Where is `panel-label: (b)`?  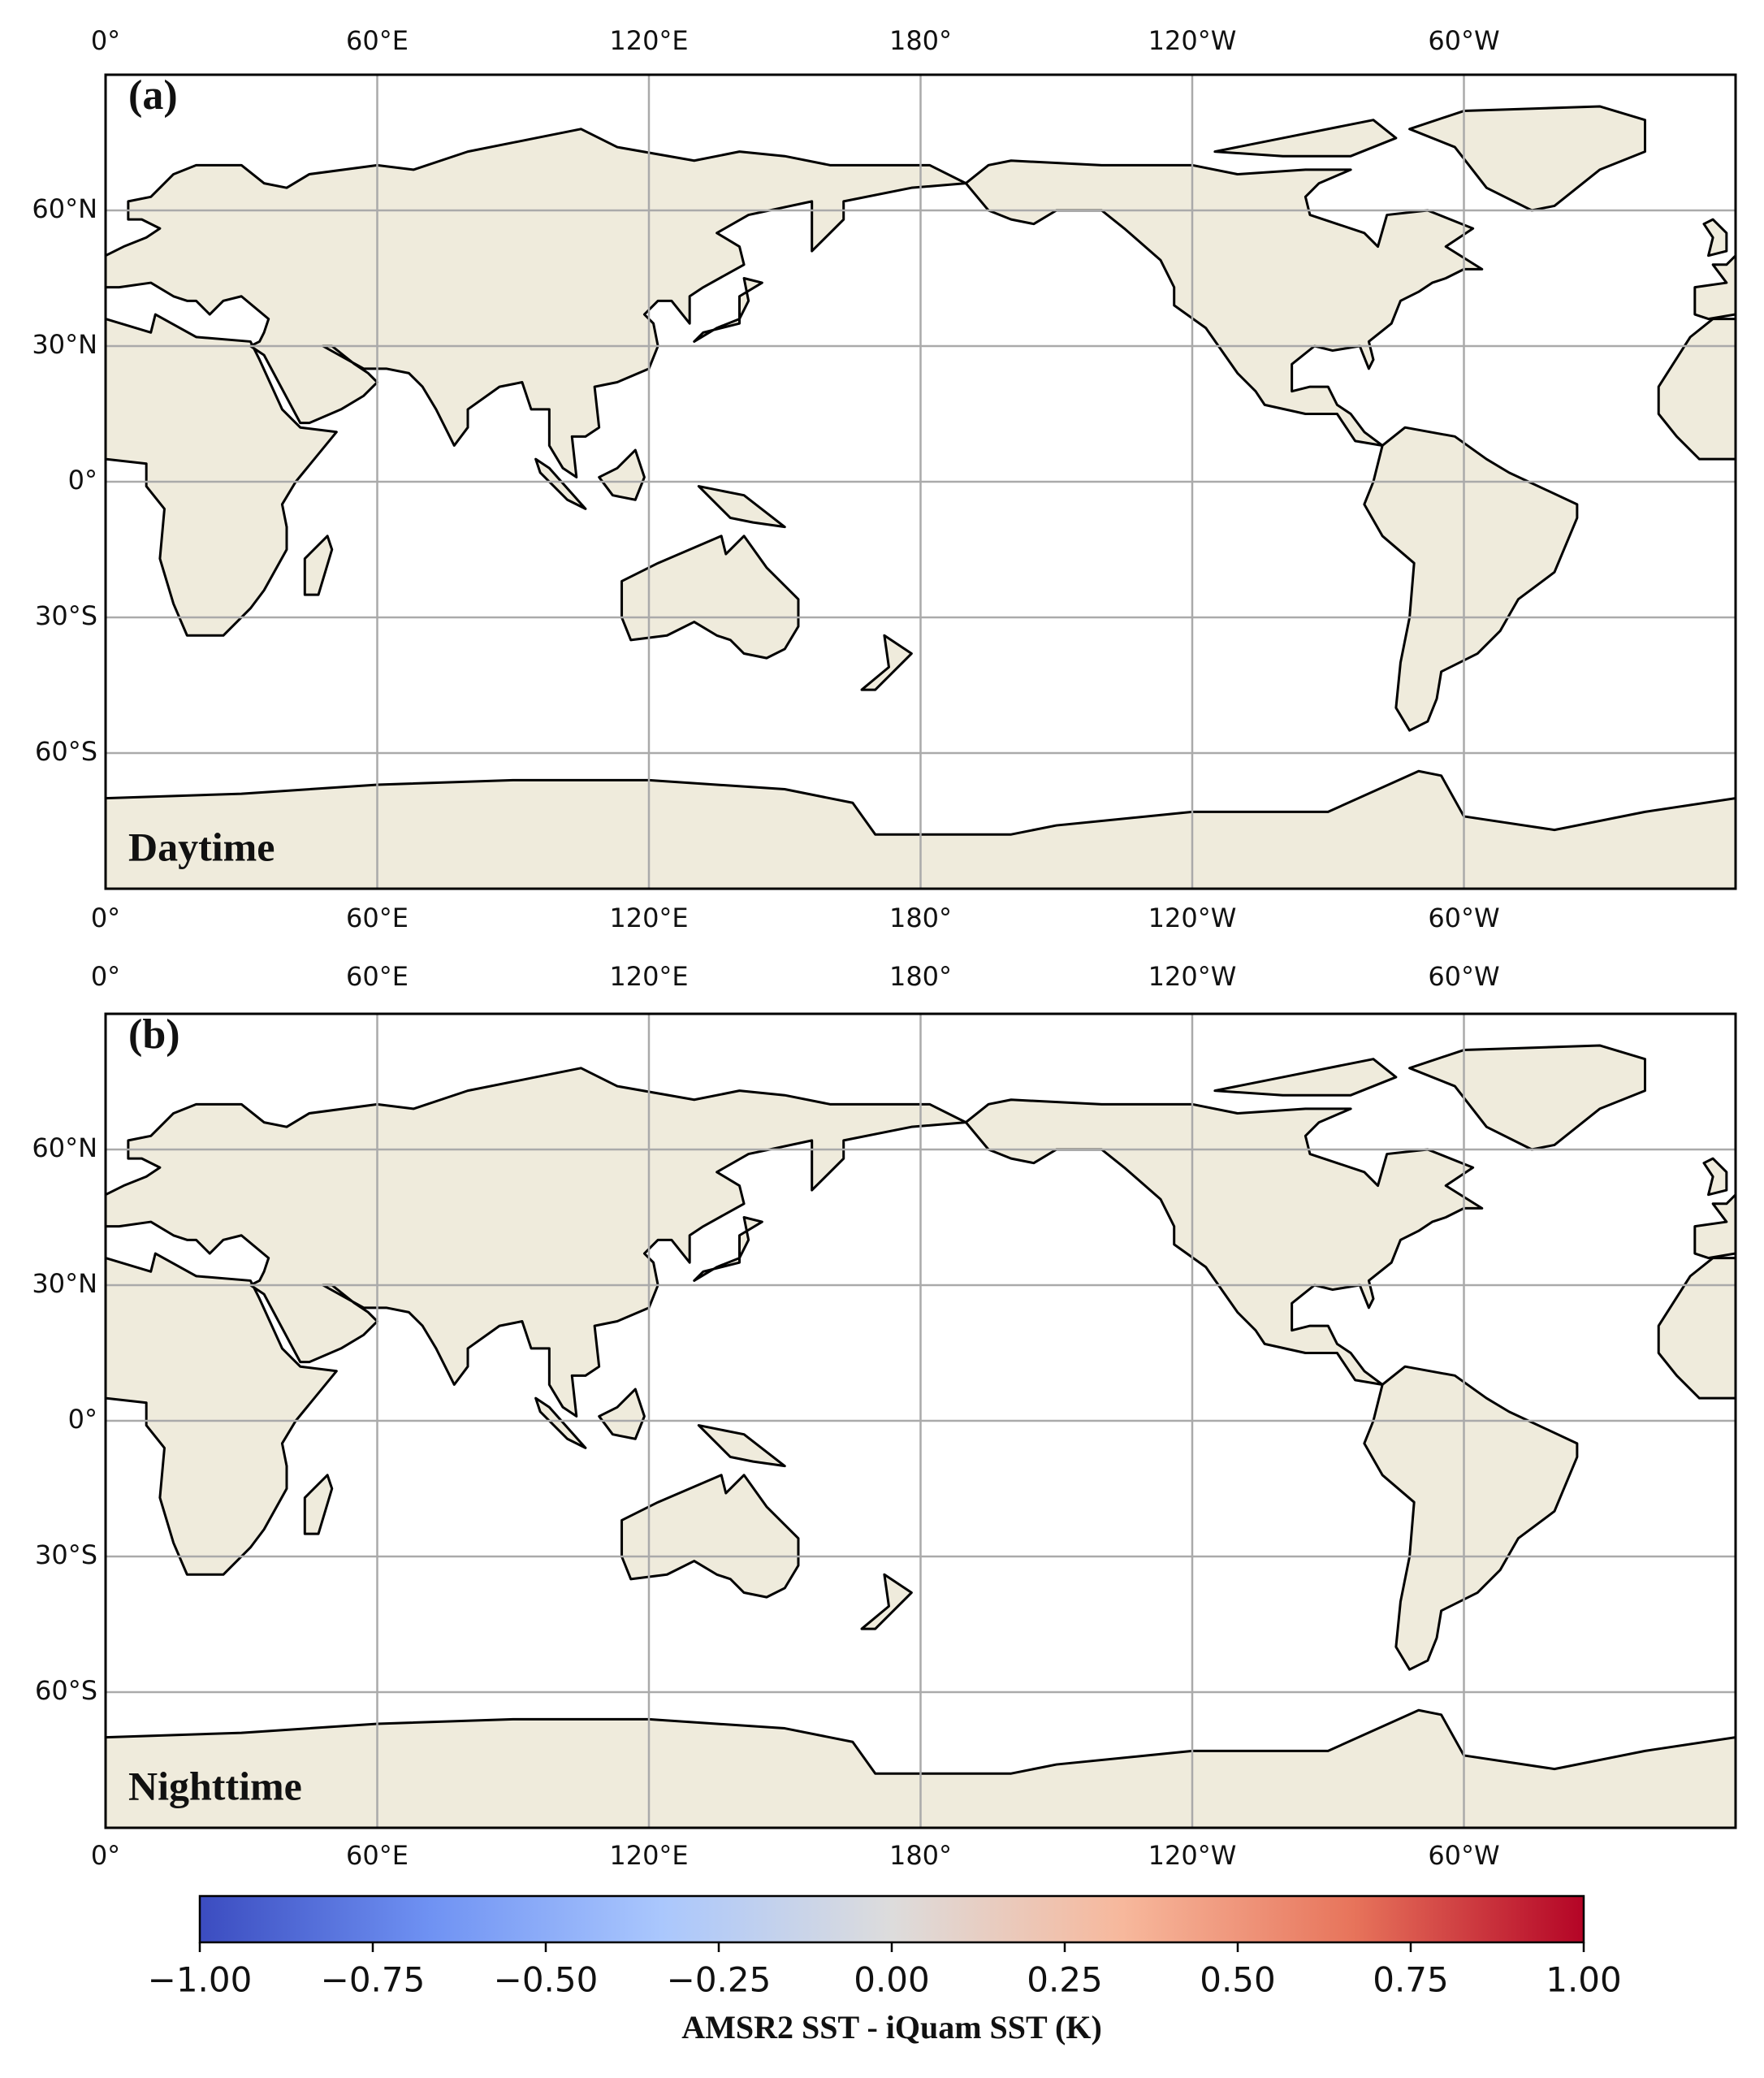
panel-label: (b) is located at coordinates (154, 1034).